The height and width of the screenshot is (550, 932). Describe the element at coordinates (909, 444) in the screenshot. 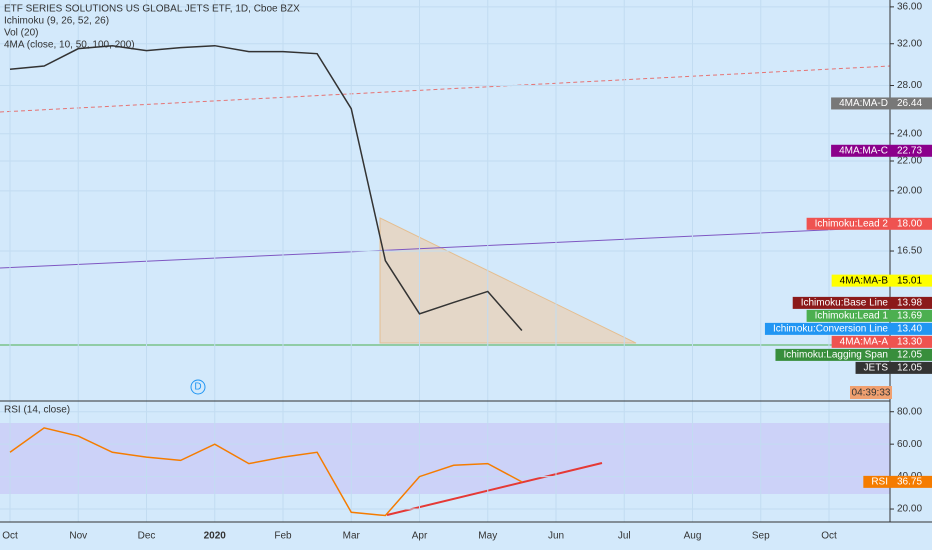

I see `y-tick-label: 60.00` at that location.